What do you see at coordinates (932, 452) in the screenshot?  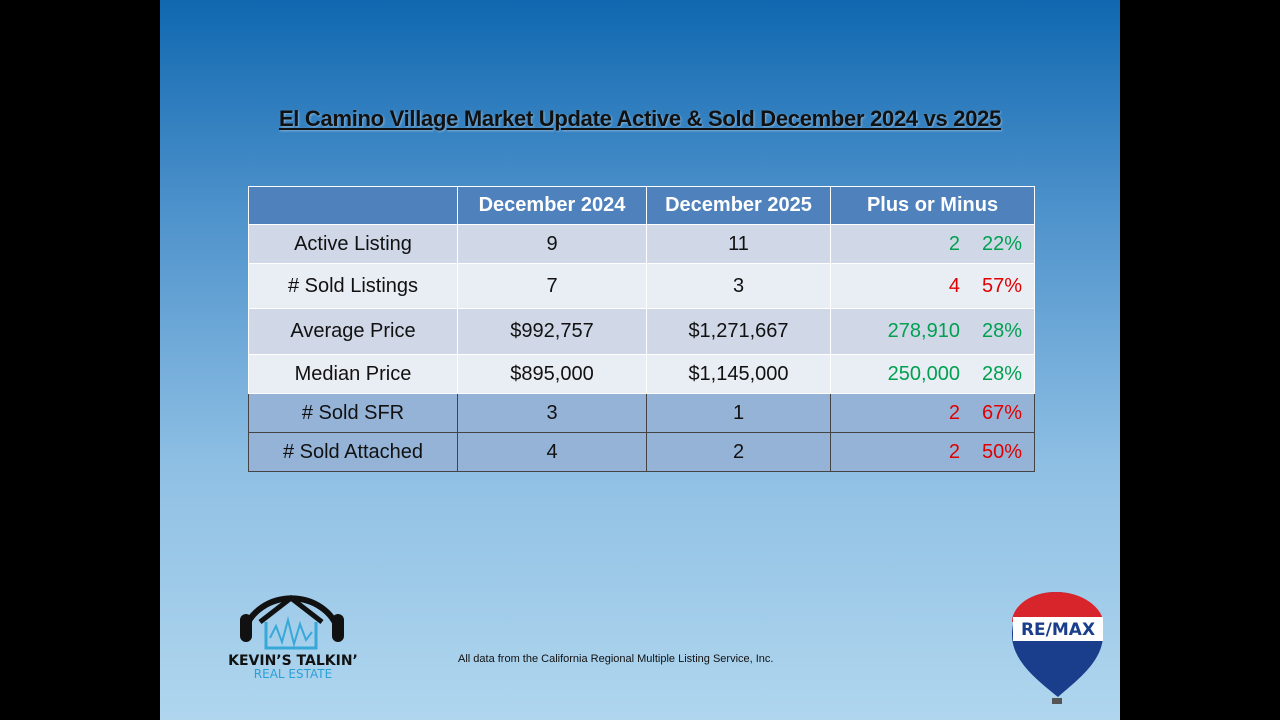 I see `change-cell: 2 50%` at bounding box center [932, 452].